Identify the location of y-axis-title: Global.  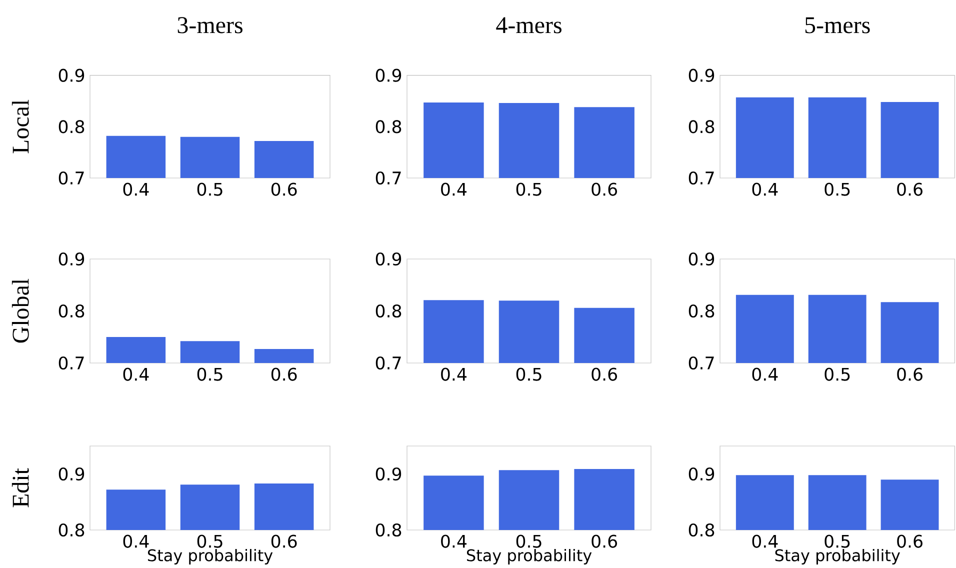
(20, 310).